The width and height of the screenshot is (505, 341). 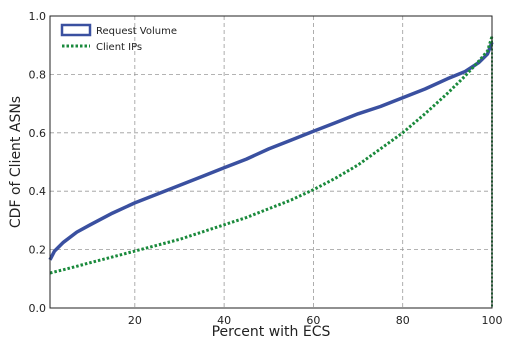 What do you see at coordinates (118, 38) in the screenshot?
I see `legend: Request Volume Client IPs` at bounding box center [118, 38].